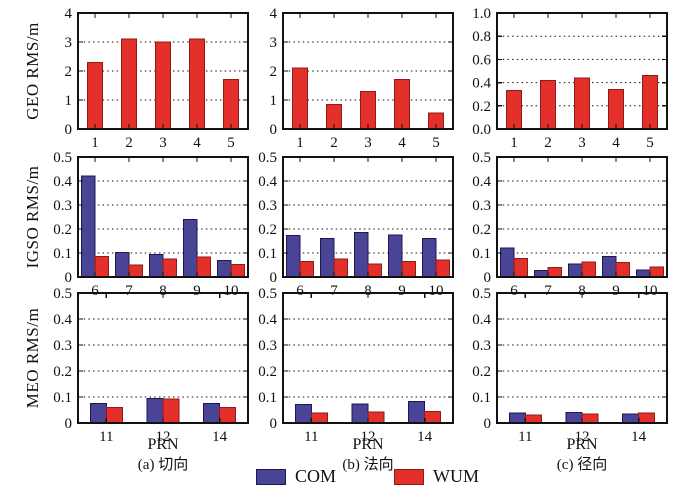 This screenshot has height=491, width=700. What do you see at coordinates (481, 14) in the screenshot?
I see `y-tick-label: 1.0` at bounding box center [481, 14].